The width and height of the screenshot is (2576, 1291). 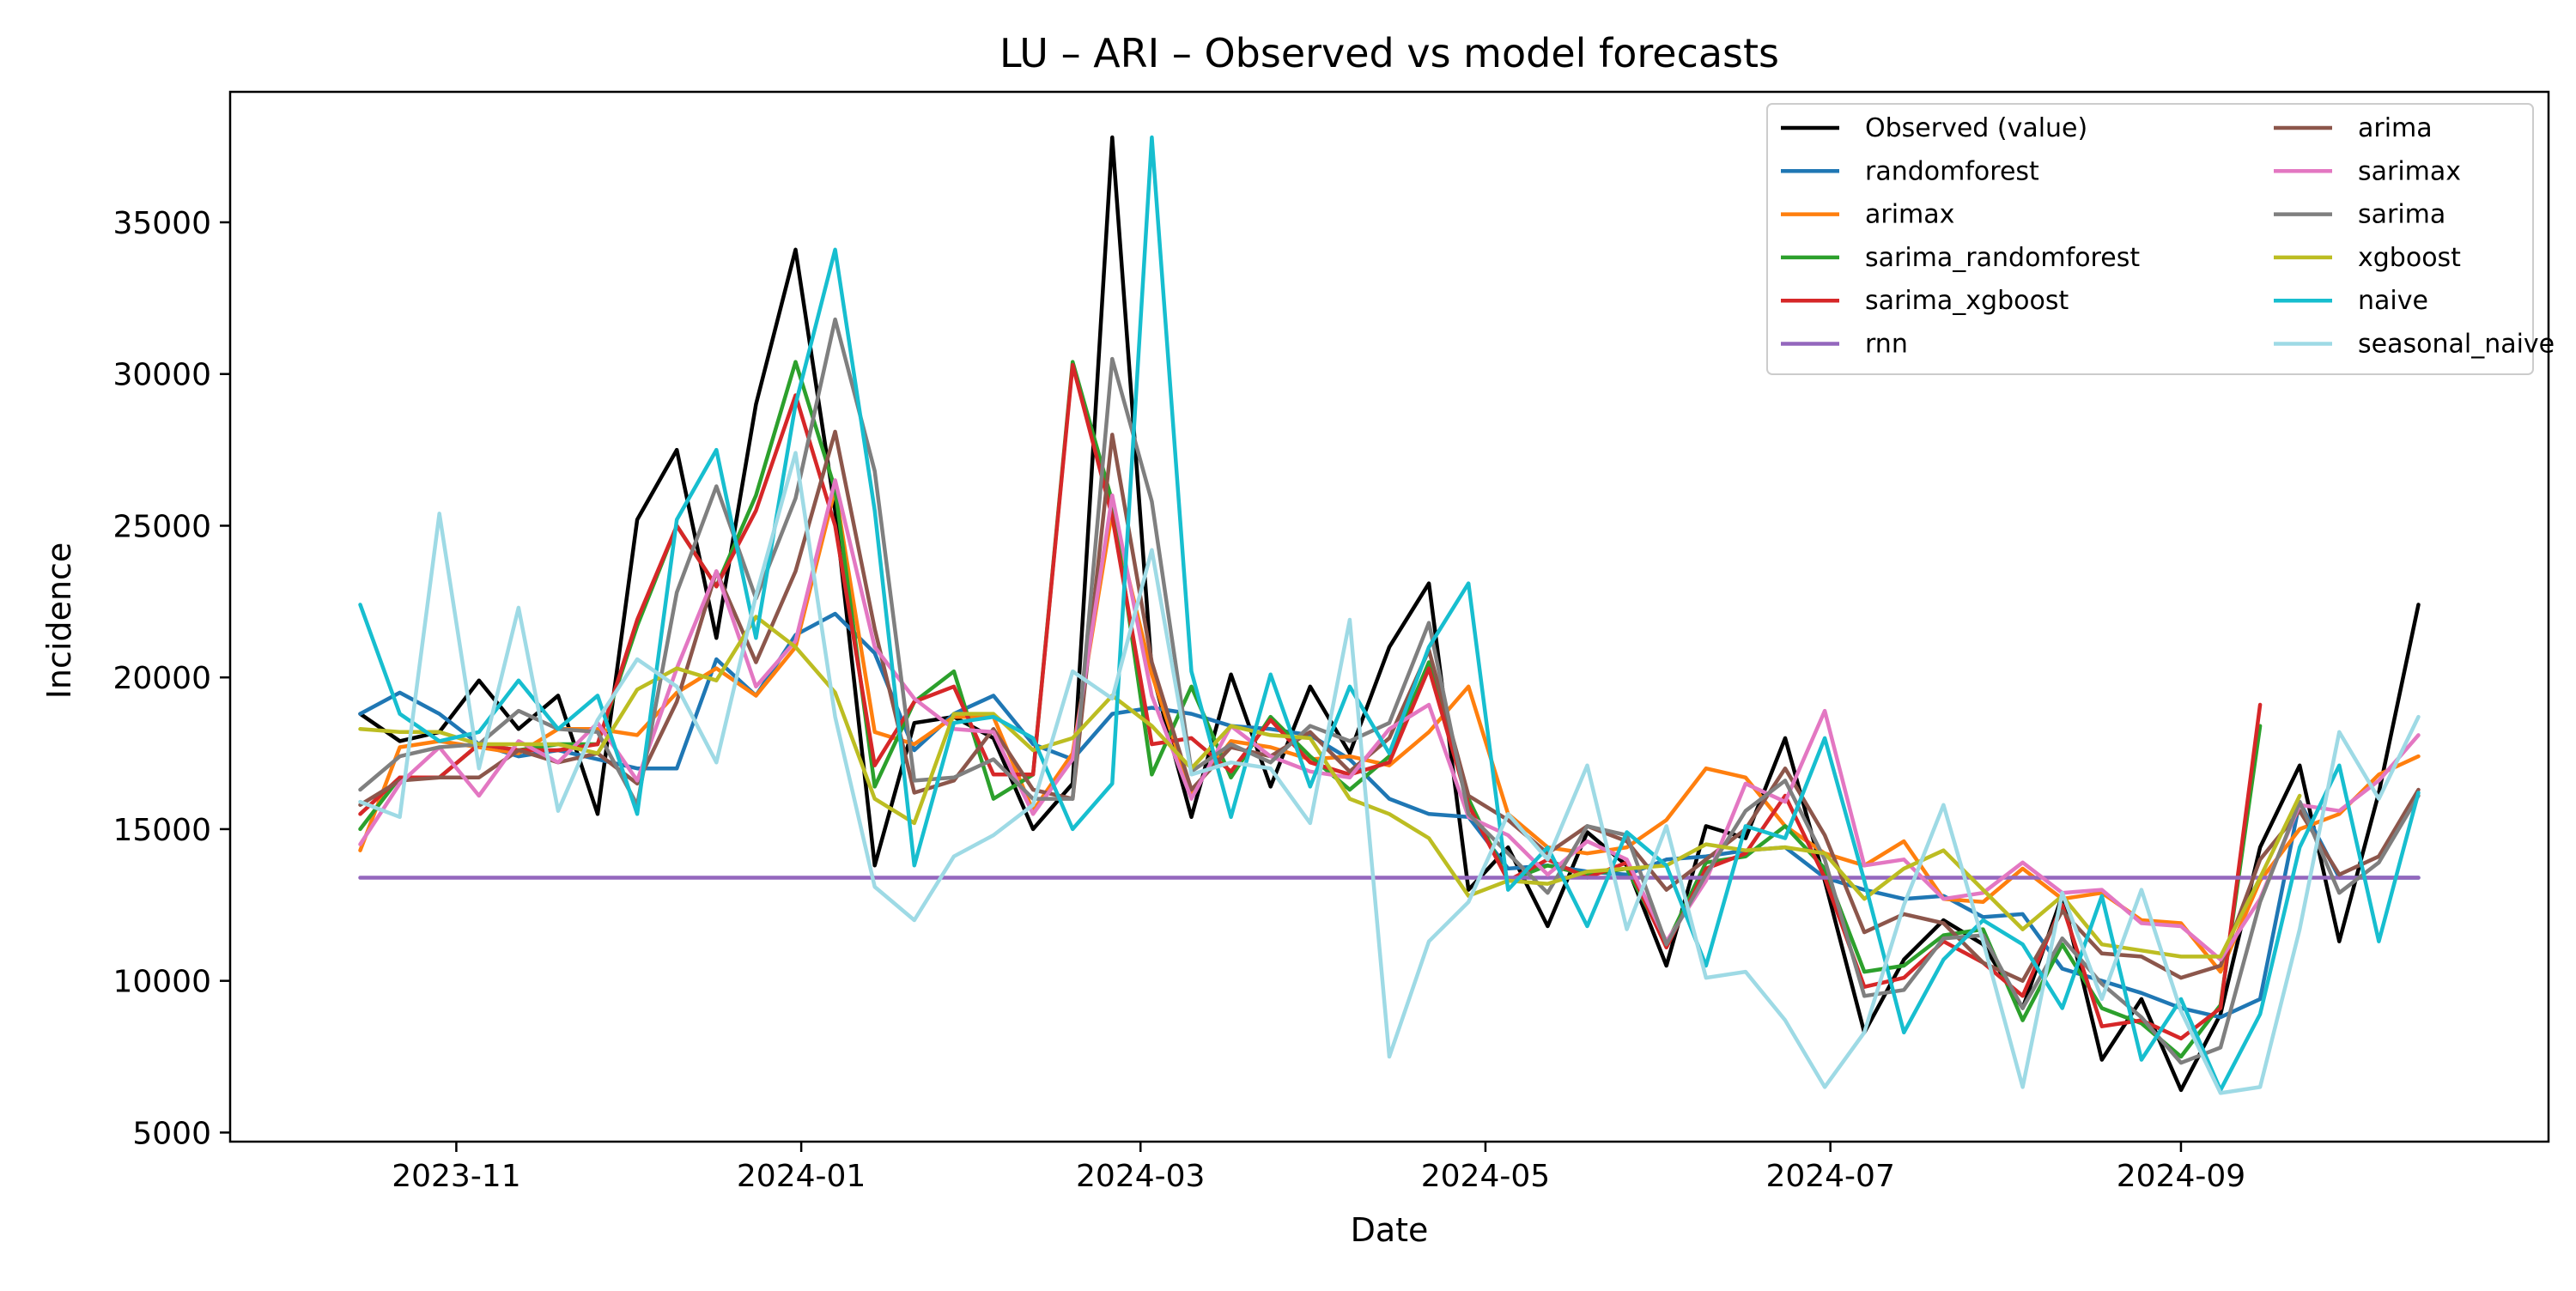 I want to click on legend-label: arima, so click(x=2396, y=128).